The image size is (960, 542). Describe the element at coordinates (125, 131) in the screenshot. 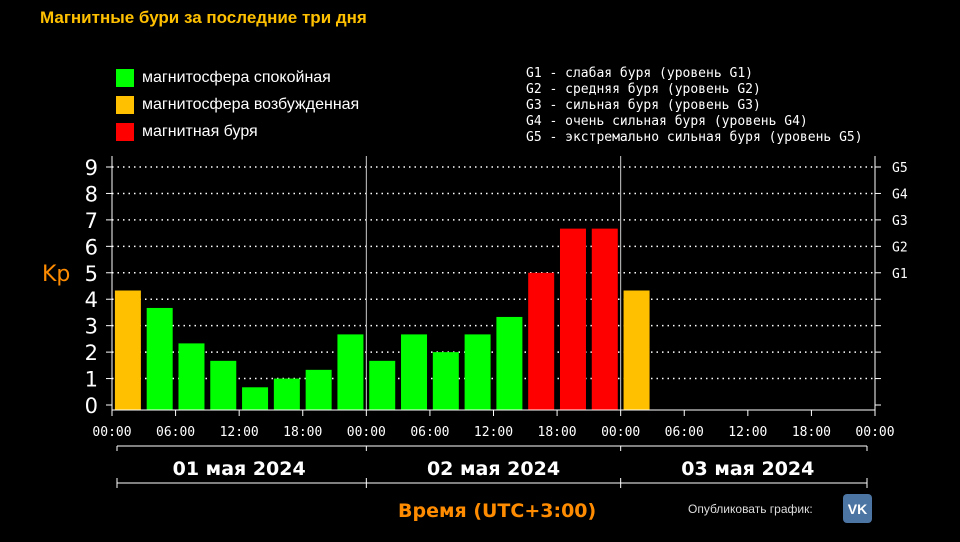

I see `legend-swatch-storm` at that location.